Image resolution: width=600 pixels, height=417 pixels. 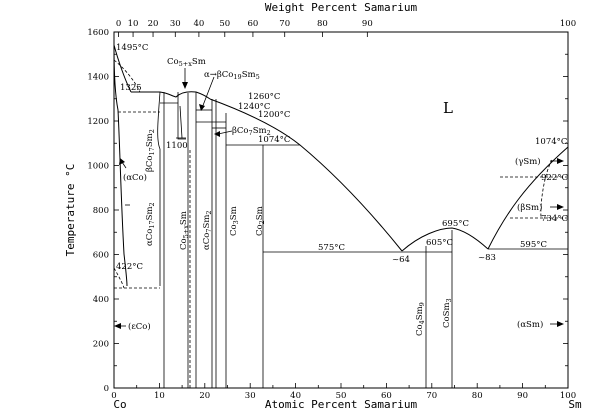 I want to click on endpoint-right-label: Sm, so click(x=575, y=404).